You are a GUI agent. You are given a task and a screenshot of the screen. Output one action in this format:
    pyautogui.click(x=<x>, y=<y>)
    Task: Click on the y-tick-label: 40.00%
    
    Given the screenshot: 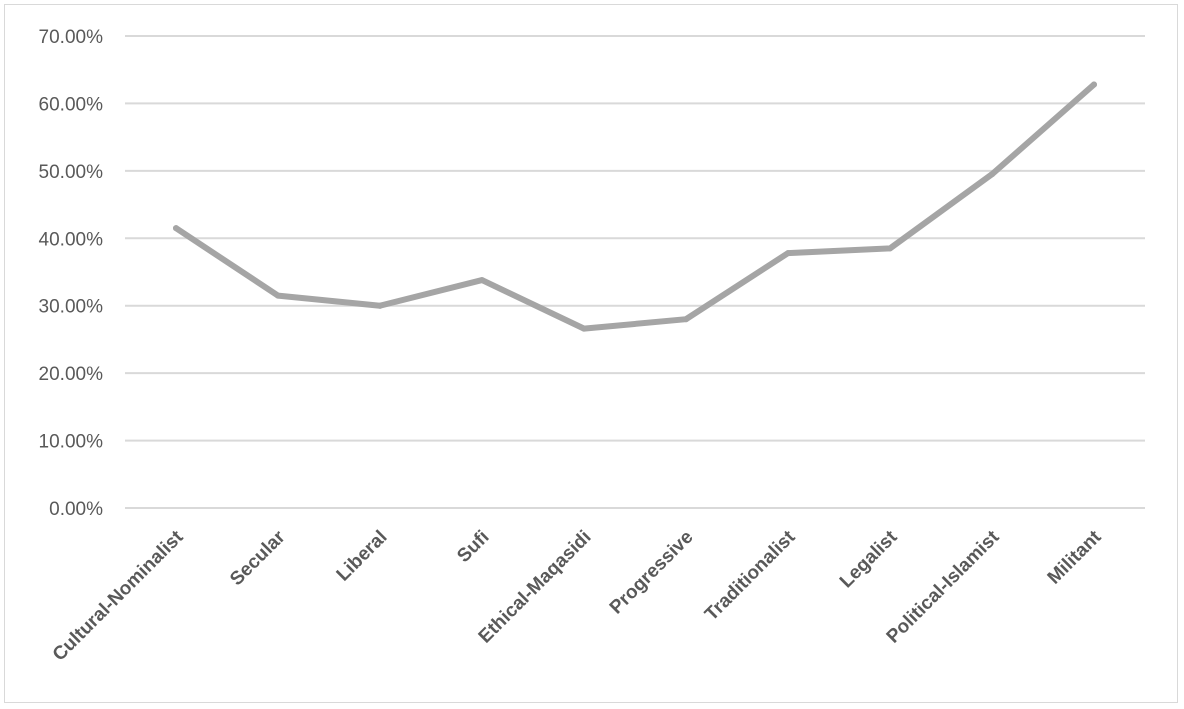 What is the action you would take?
    pyautogui.click(x=71, y=239)
    